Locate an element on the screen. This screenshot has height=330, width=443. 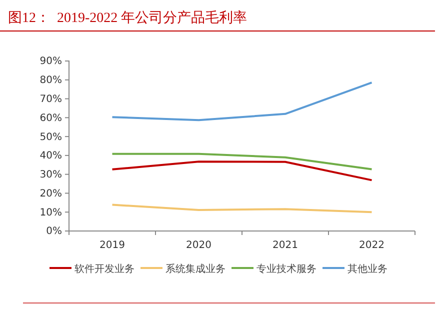
x-tick-label: 2019 is located at coordinates (112, 245).